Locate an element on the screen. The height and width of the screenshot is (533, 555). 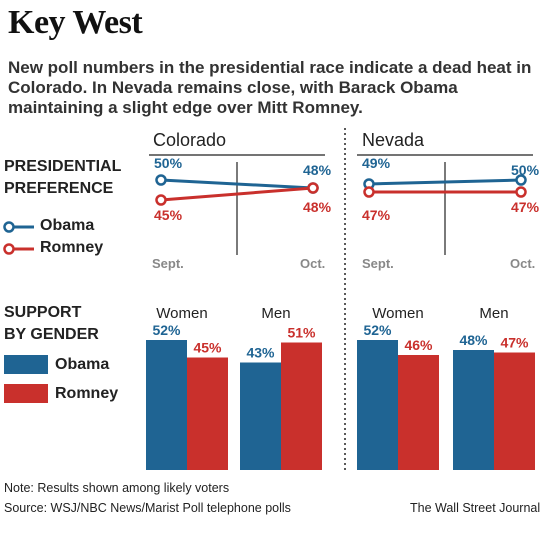
label-nevada-romney-sept: 47% is located at coordinates (376, 215).